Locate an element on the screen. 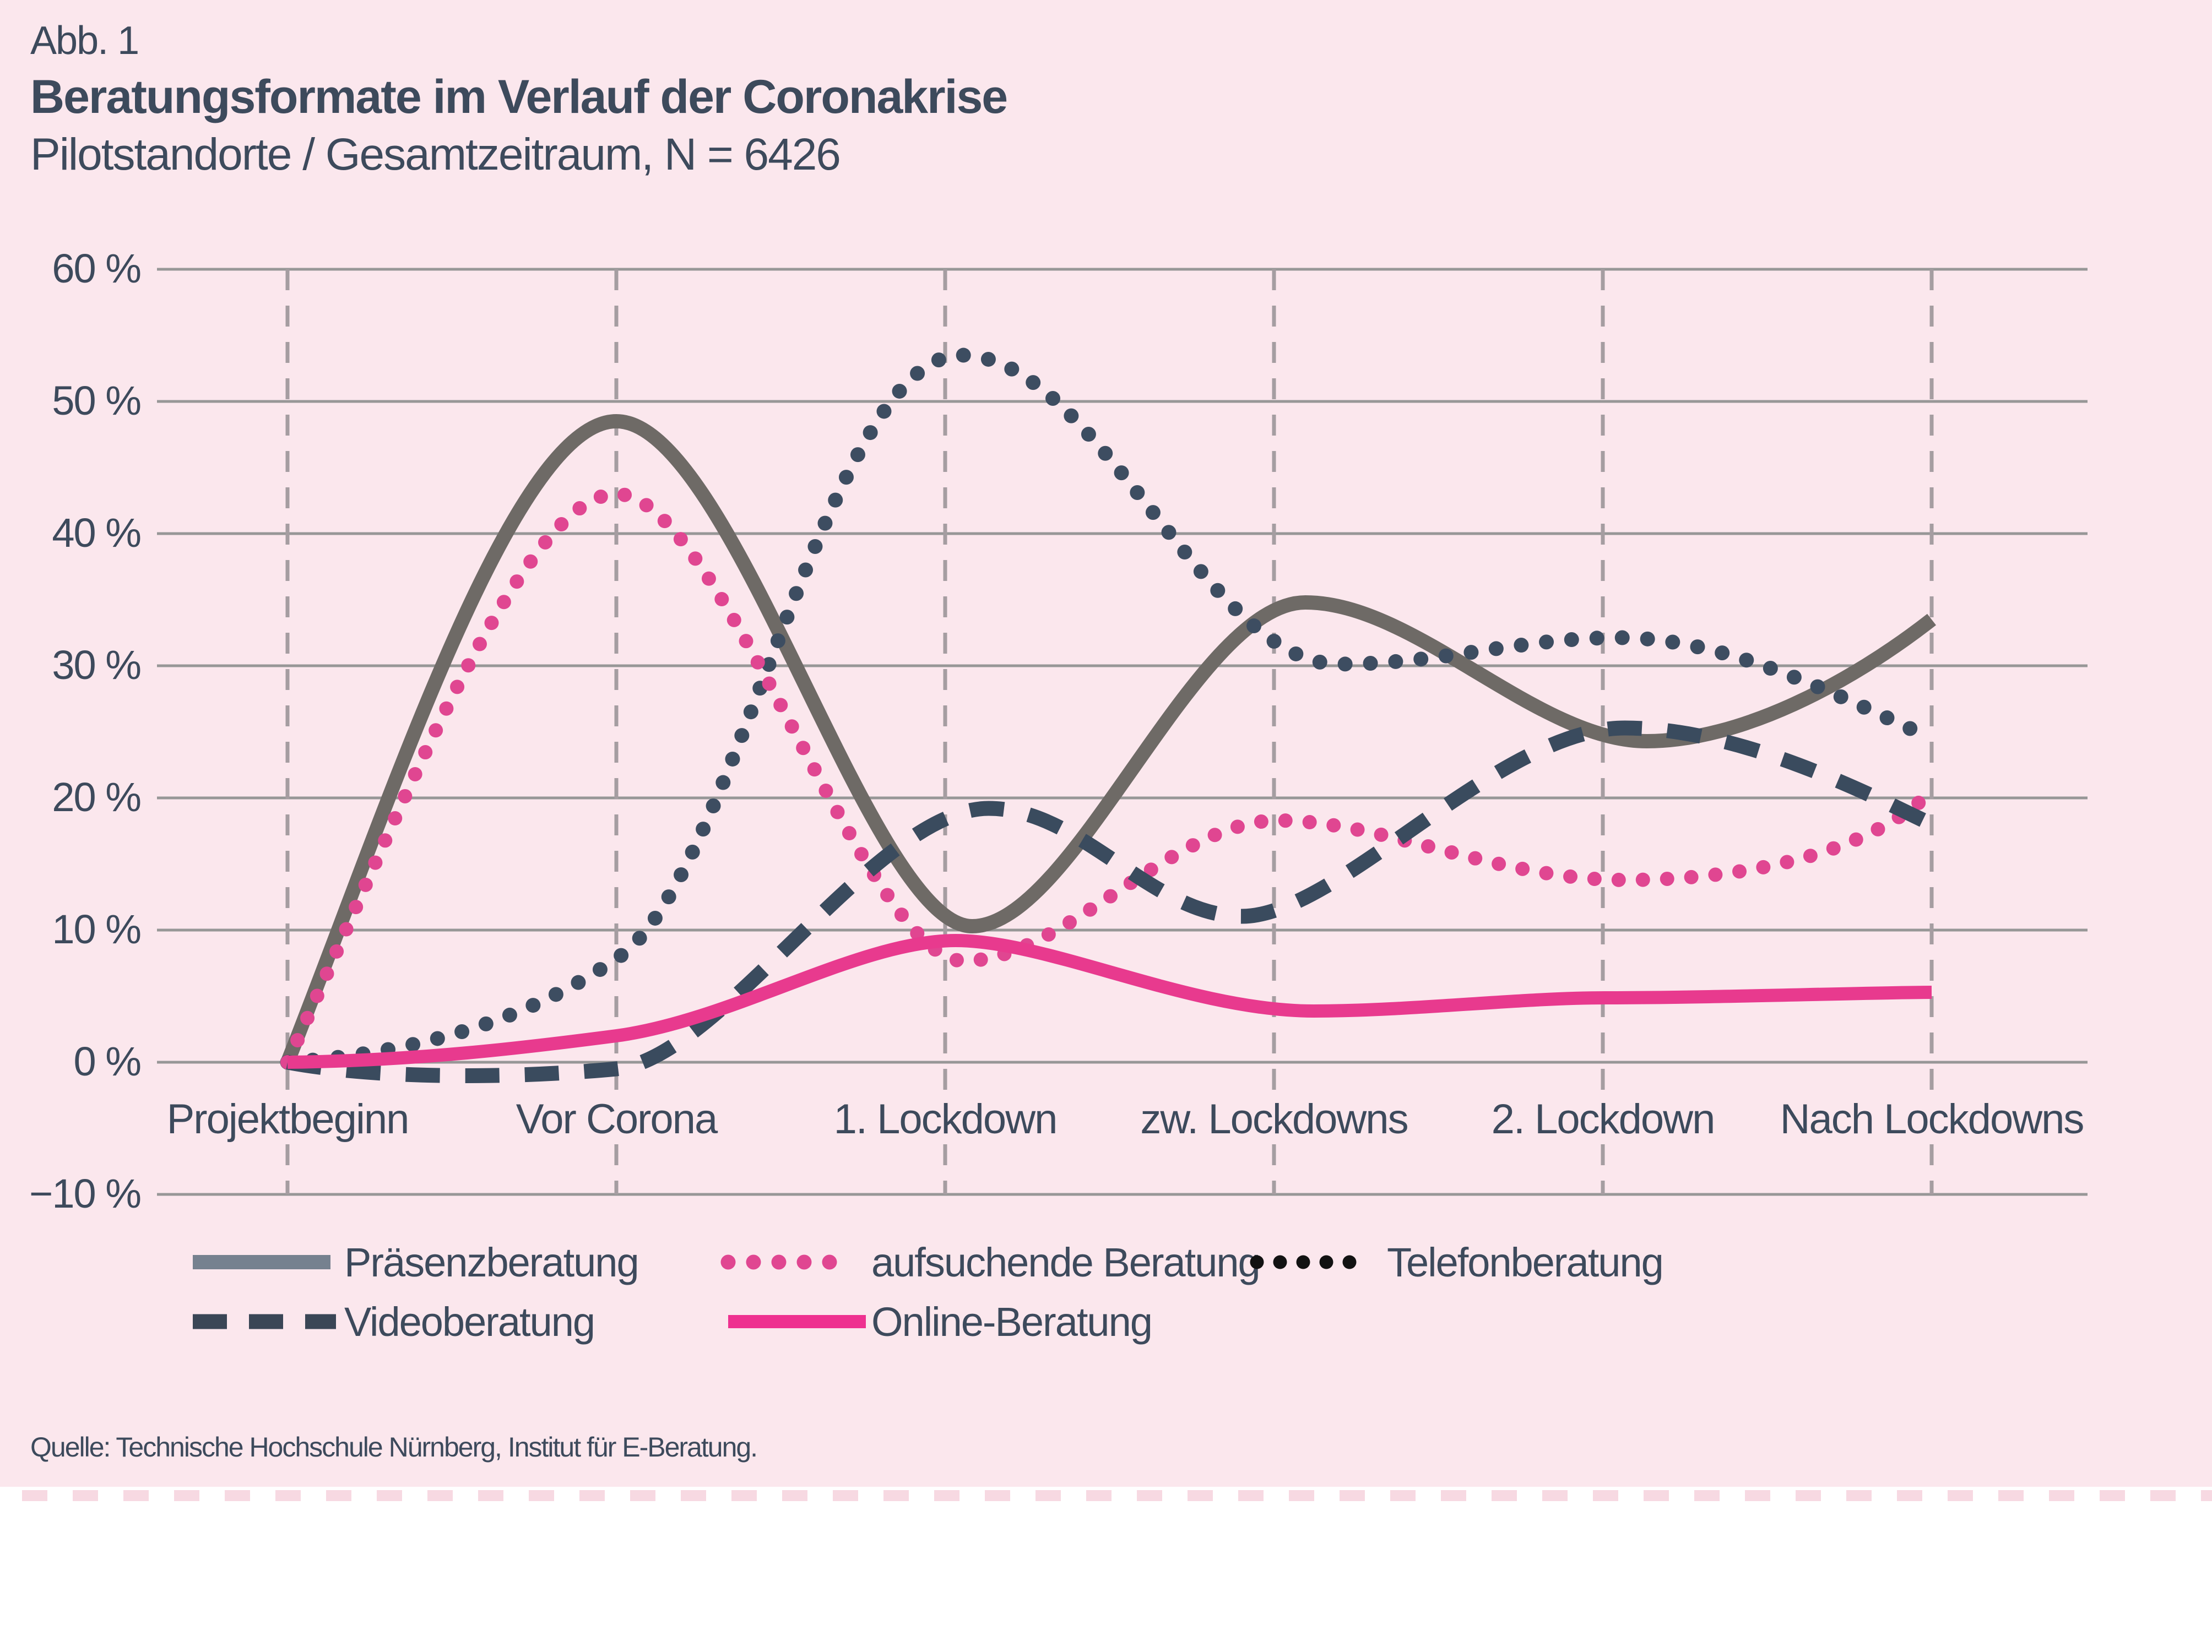 The height and width of the screenshot is (1652, 2212). legend-label: Telefonberatung is located at coordinates (1525, 1262).